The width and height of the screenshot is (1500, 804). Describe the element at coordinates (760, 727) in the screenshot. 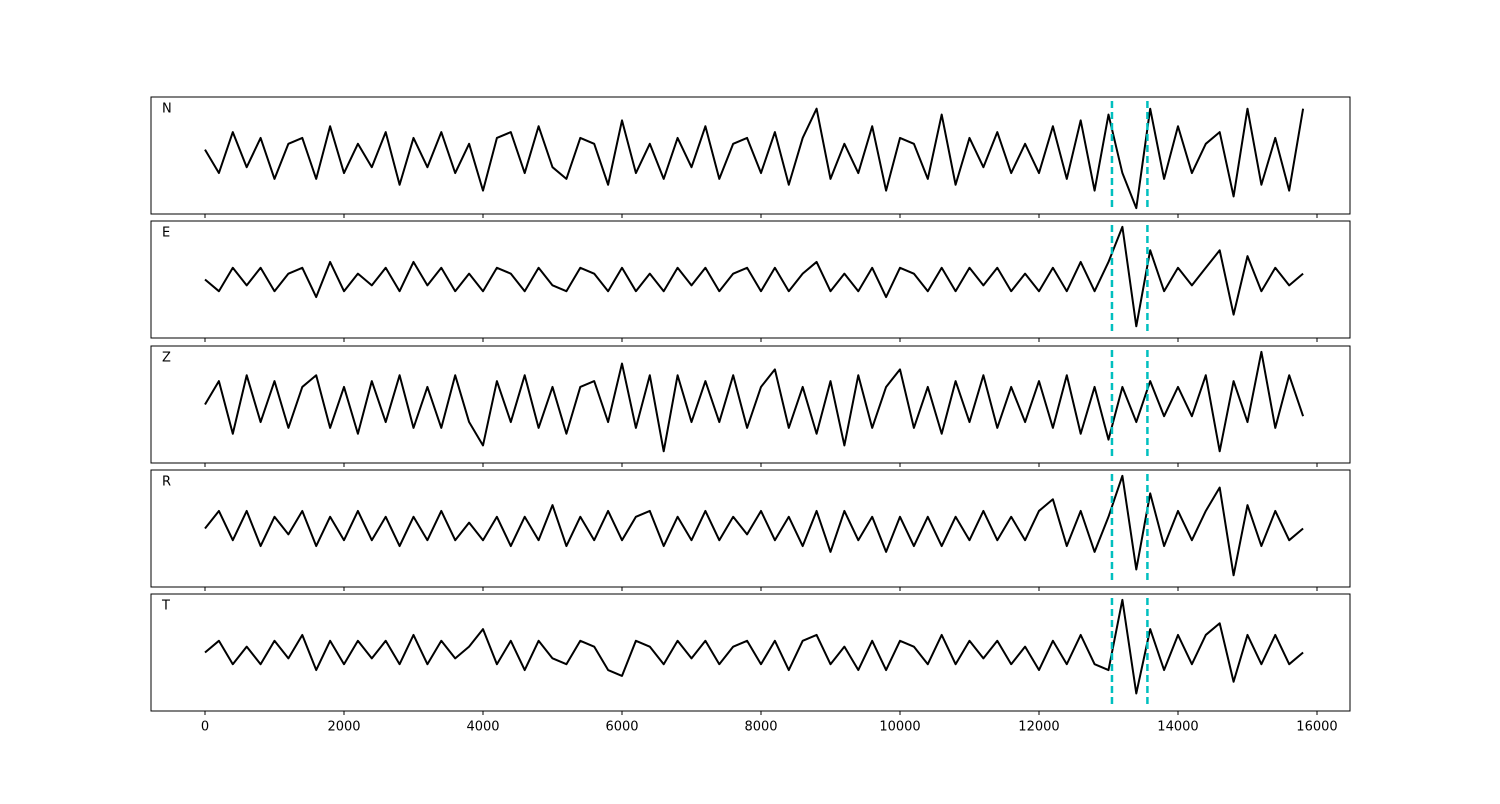

I see `x-tick-label: 8000` at that location.